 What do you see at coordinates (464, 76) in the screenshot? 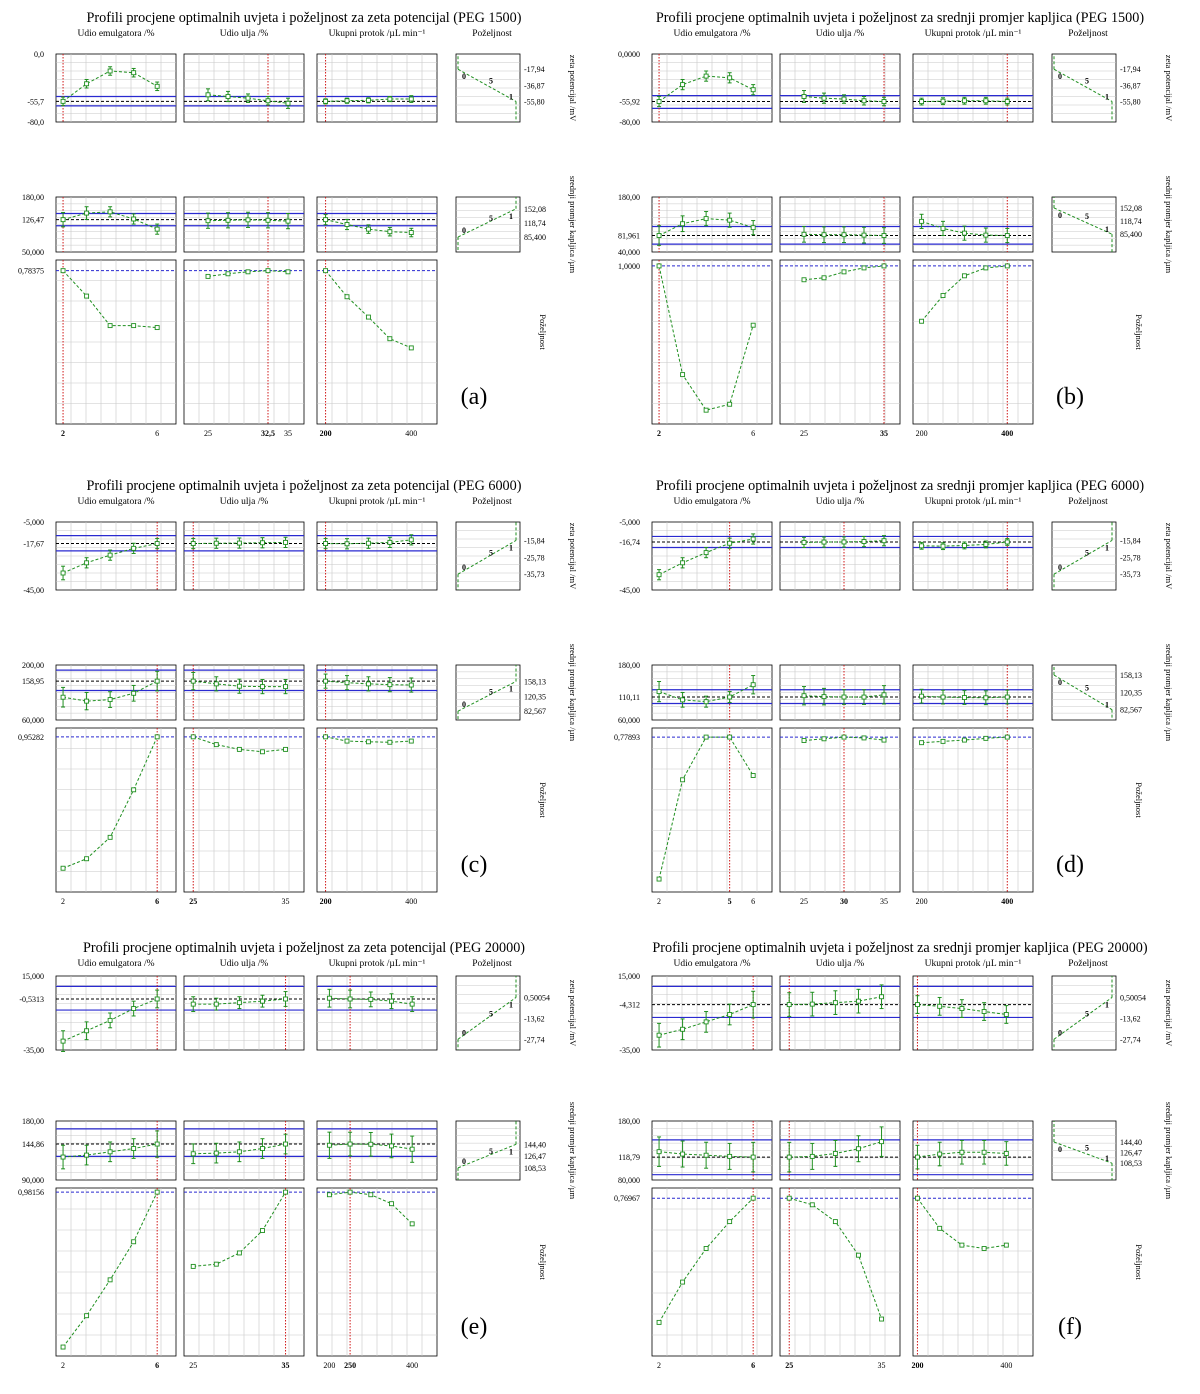
I see `desirability-mark: 0` at bounding box center [464, 76].